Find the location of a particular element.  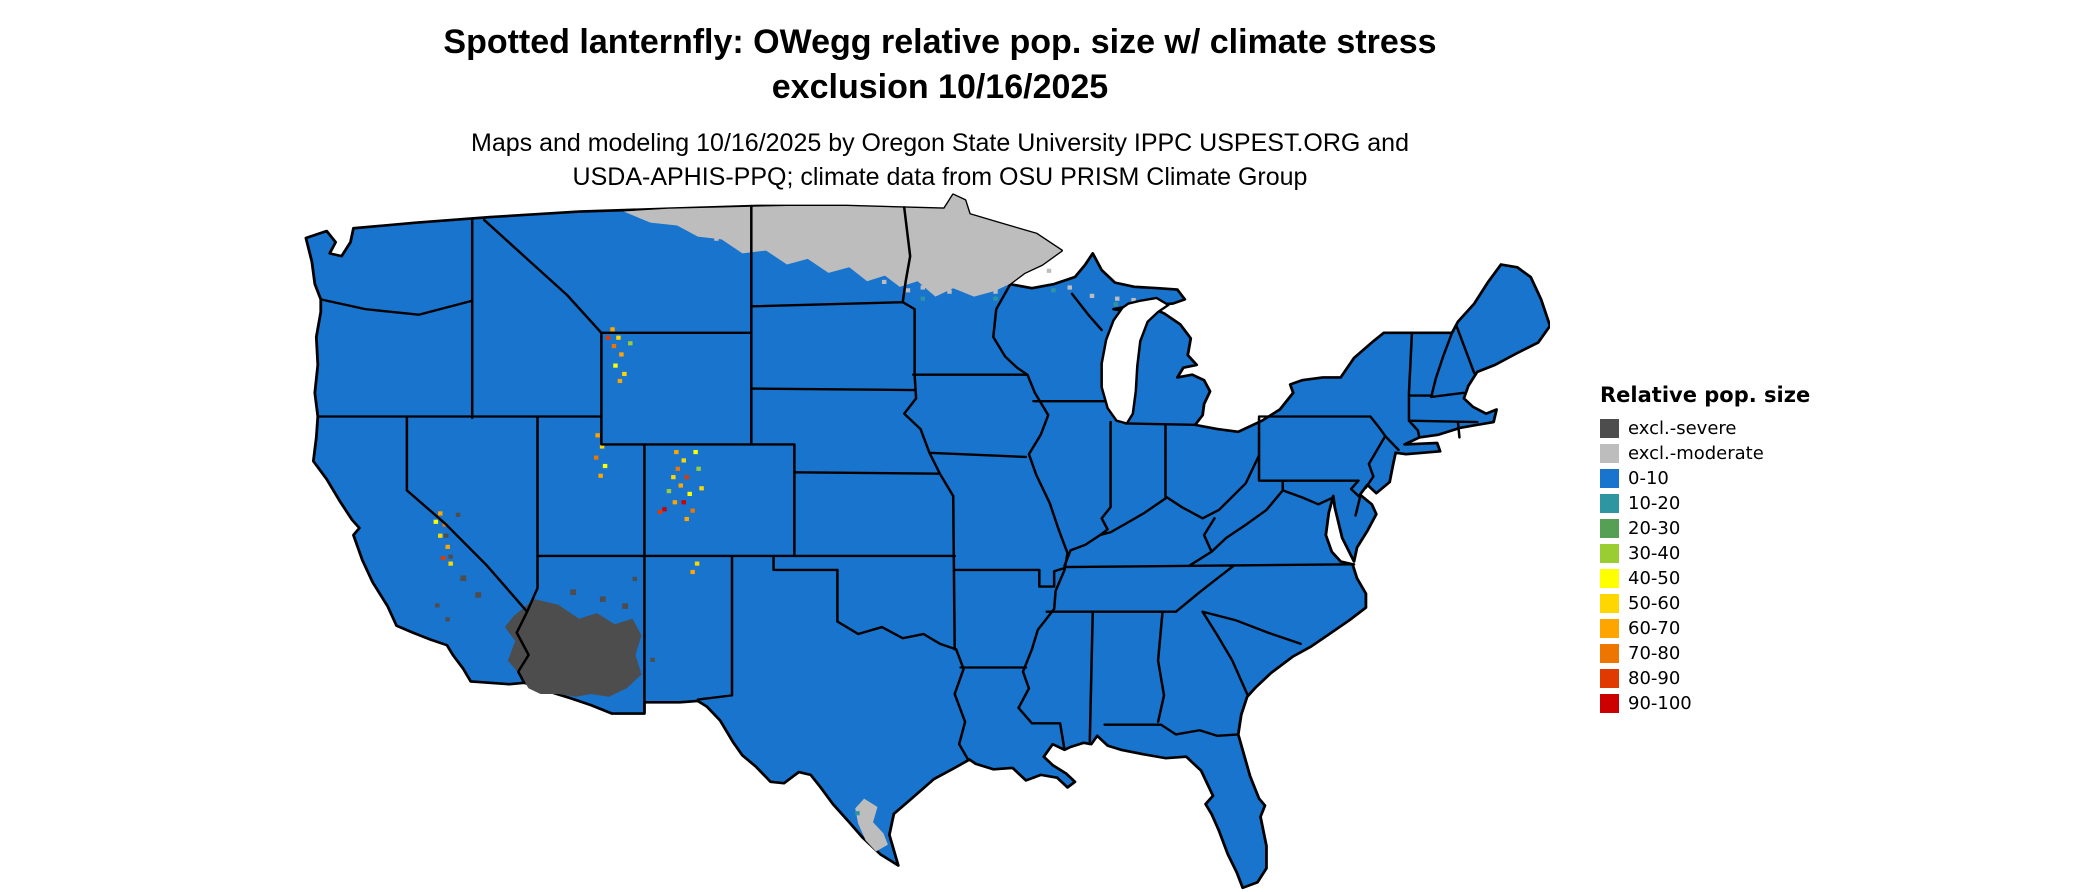

legend-label: excl.-moderate is located at coordinates (1696, 453).